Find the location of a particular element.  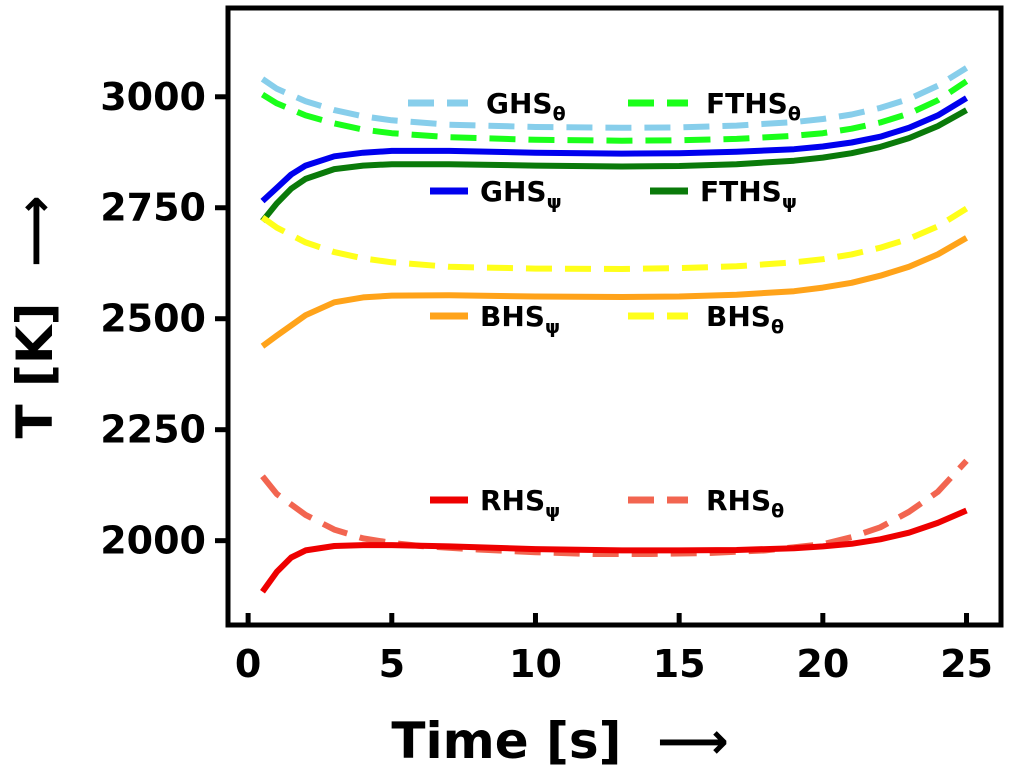

legend-entry: GHSψ is located at coordinates (496, 194).